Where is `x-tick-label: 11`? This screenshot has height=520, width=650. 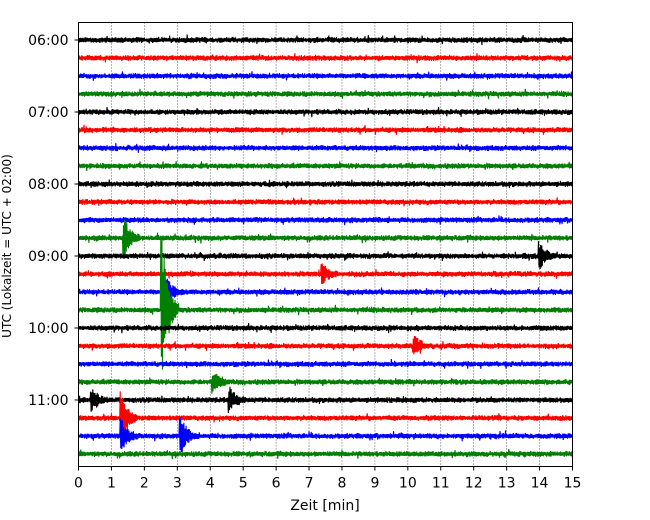 x-tick-label: 11 is located at coordinates (441, 484).